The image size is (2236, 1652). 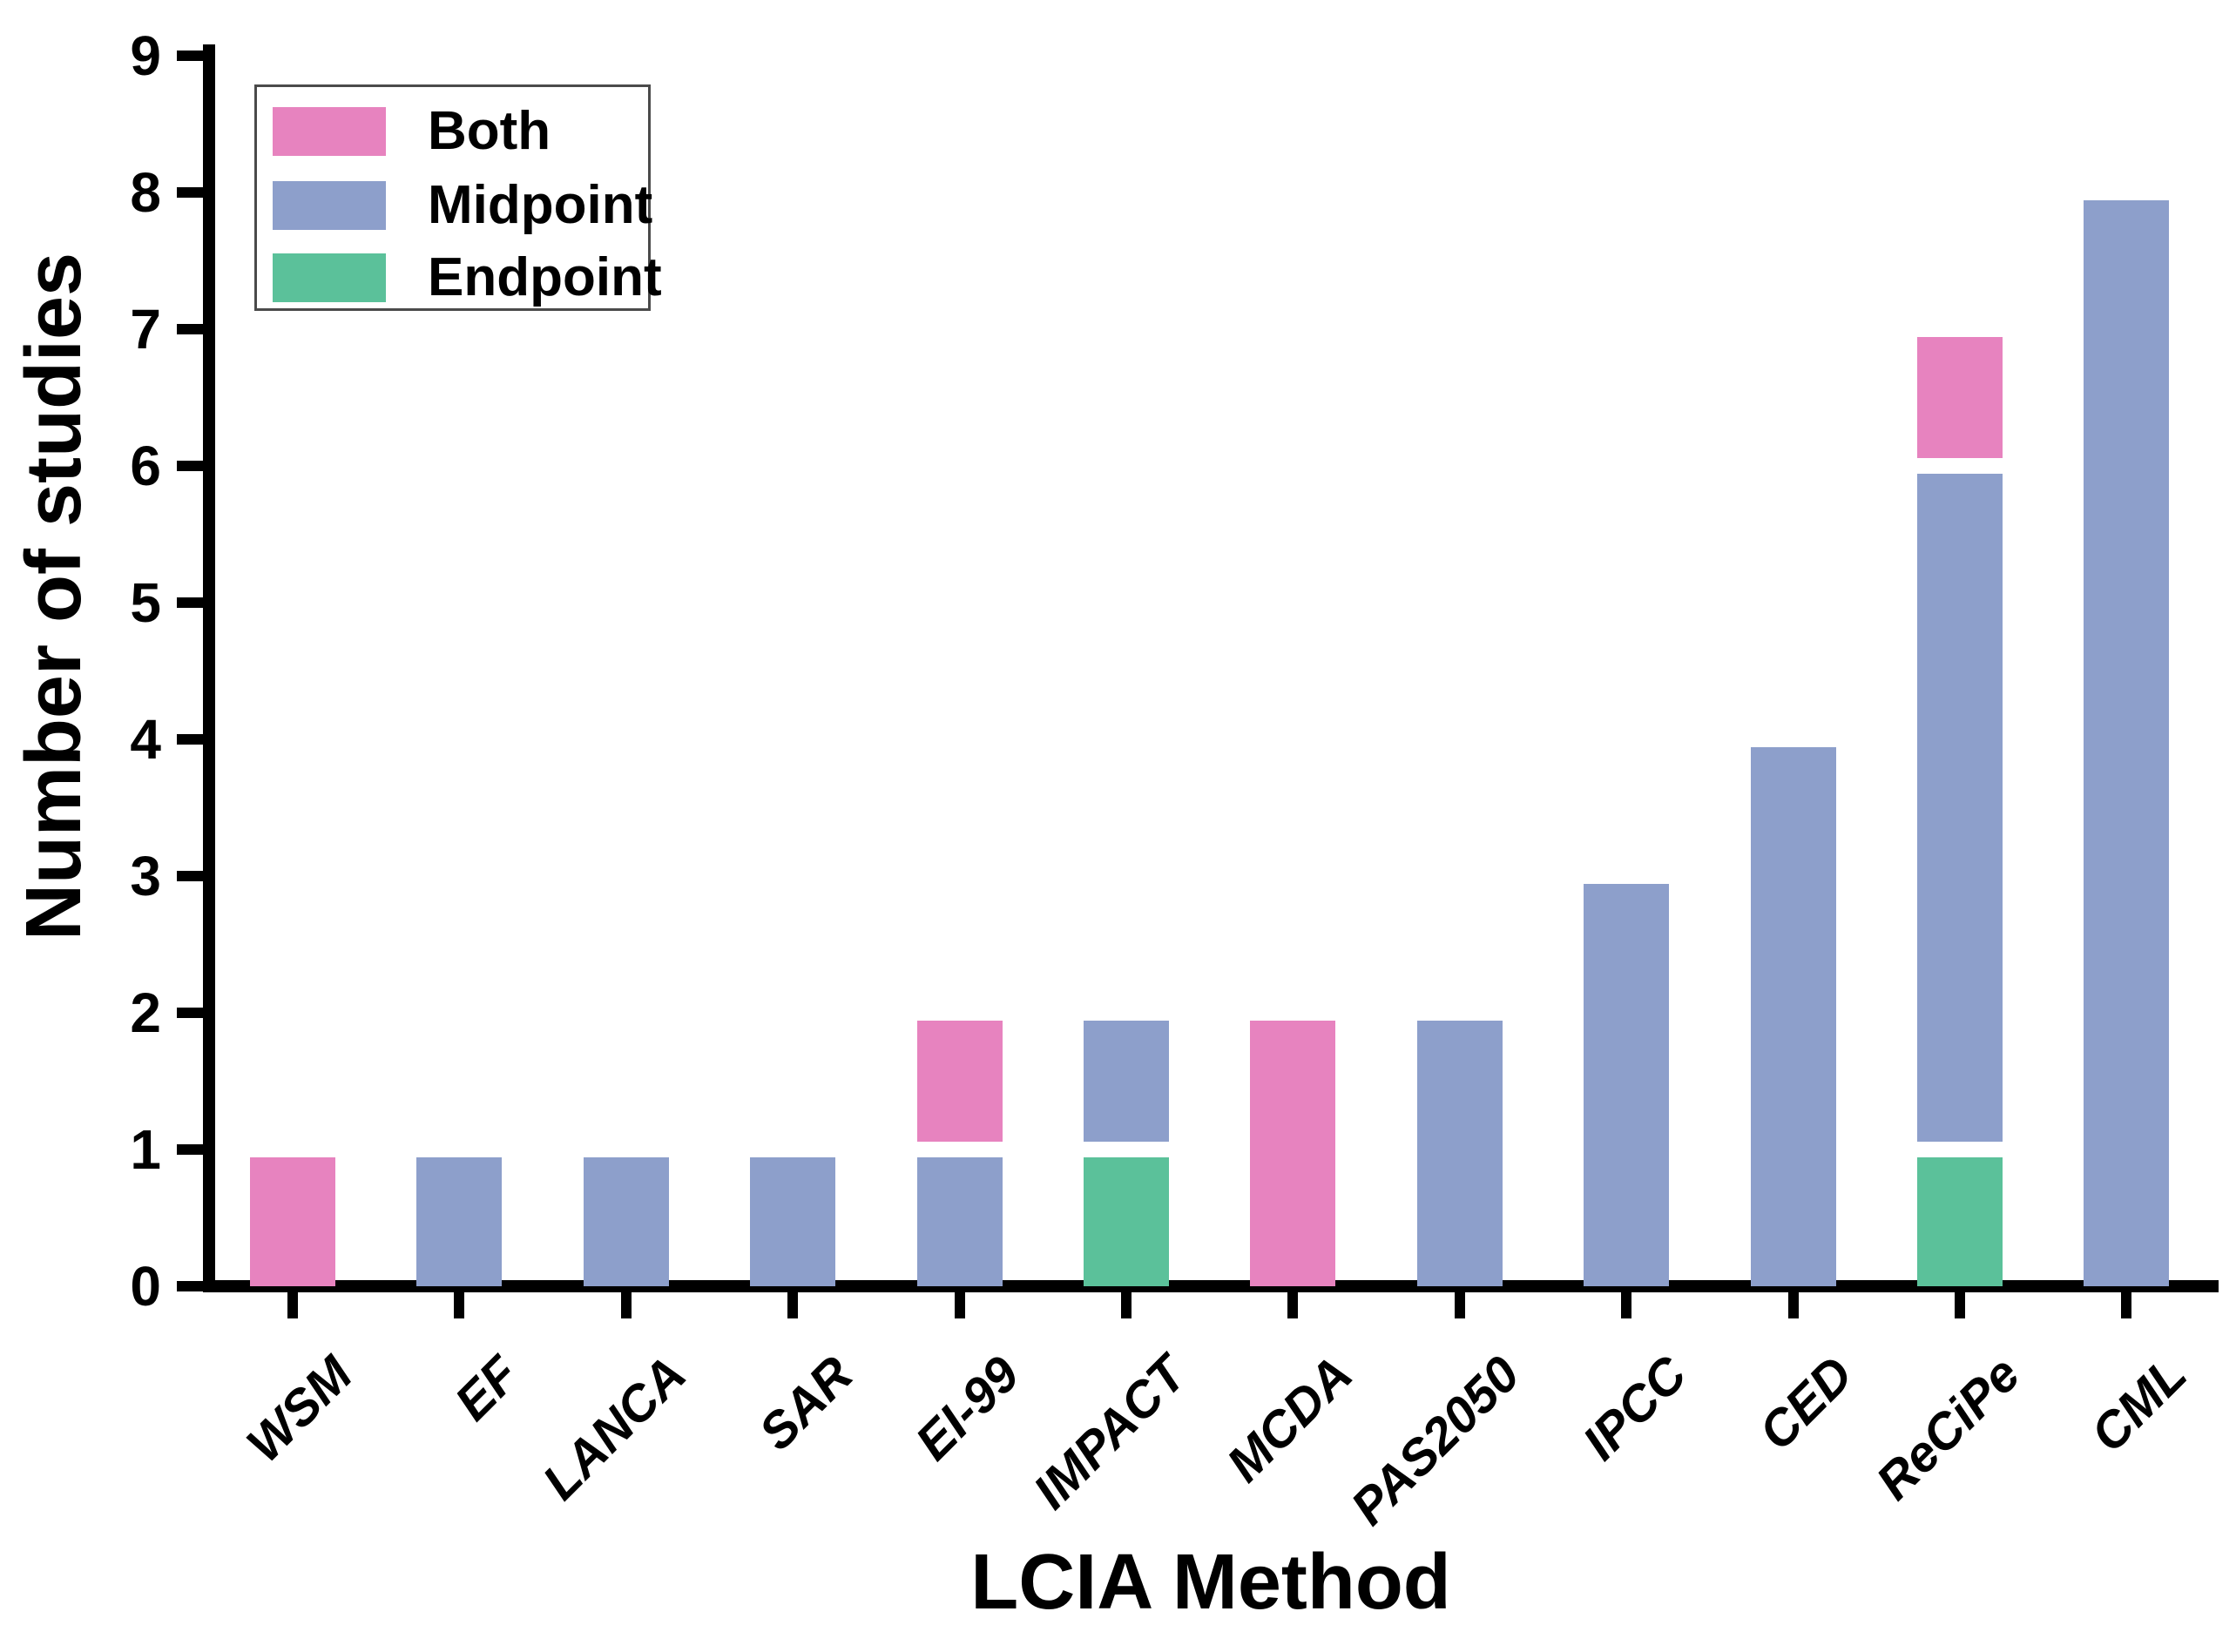 I want to click on y-tick-label-3: 3, so click(x=146, y=876).